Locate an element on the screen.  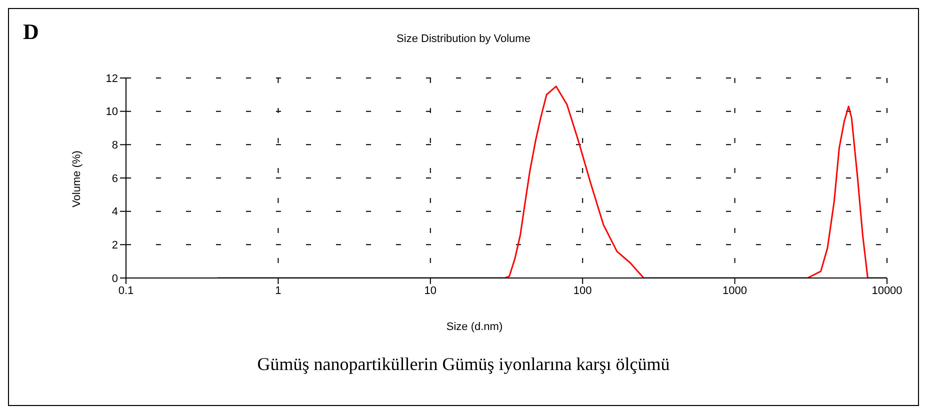
y-tick-label: 8 is located at coordinates (115, 146).